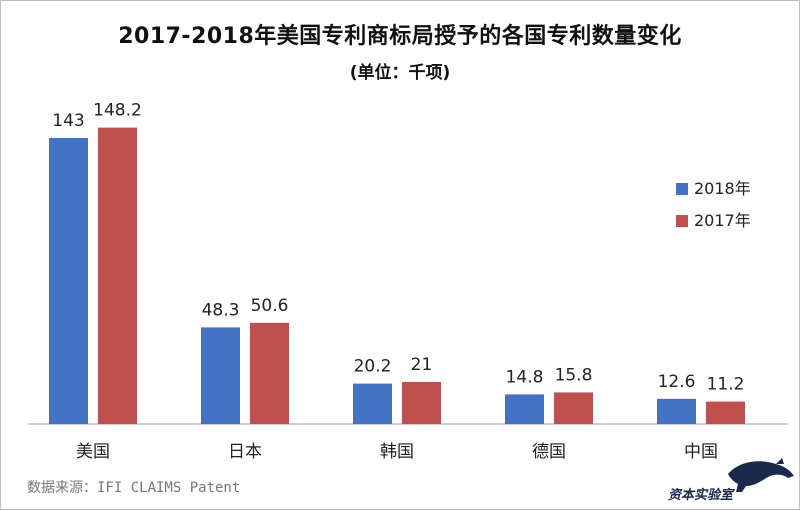 The image size is (800, 510). I want to click on bar-美国-2018年, so click(68, 281).